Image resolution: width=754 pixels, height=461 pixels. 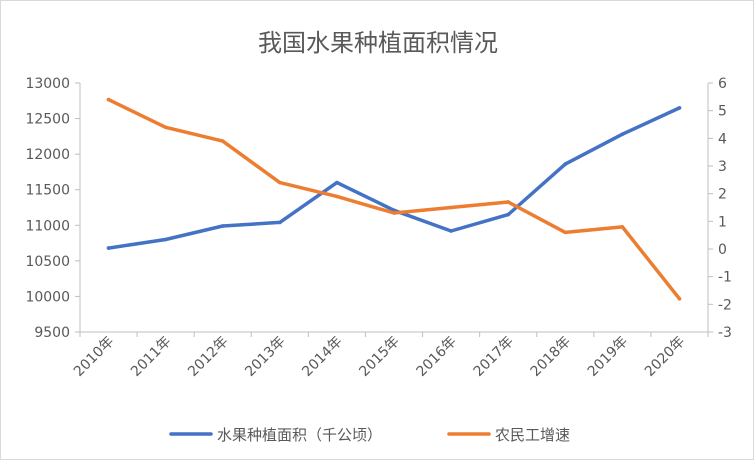 I want to click on y-right-tick-label: 2, so click(x=722, y=195).